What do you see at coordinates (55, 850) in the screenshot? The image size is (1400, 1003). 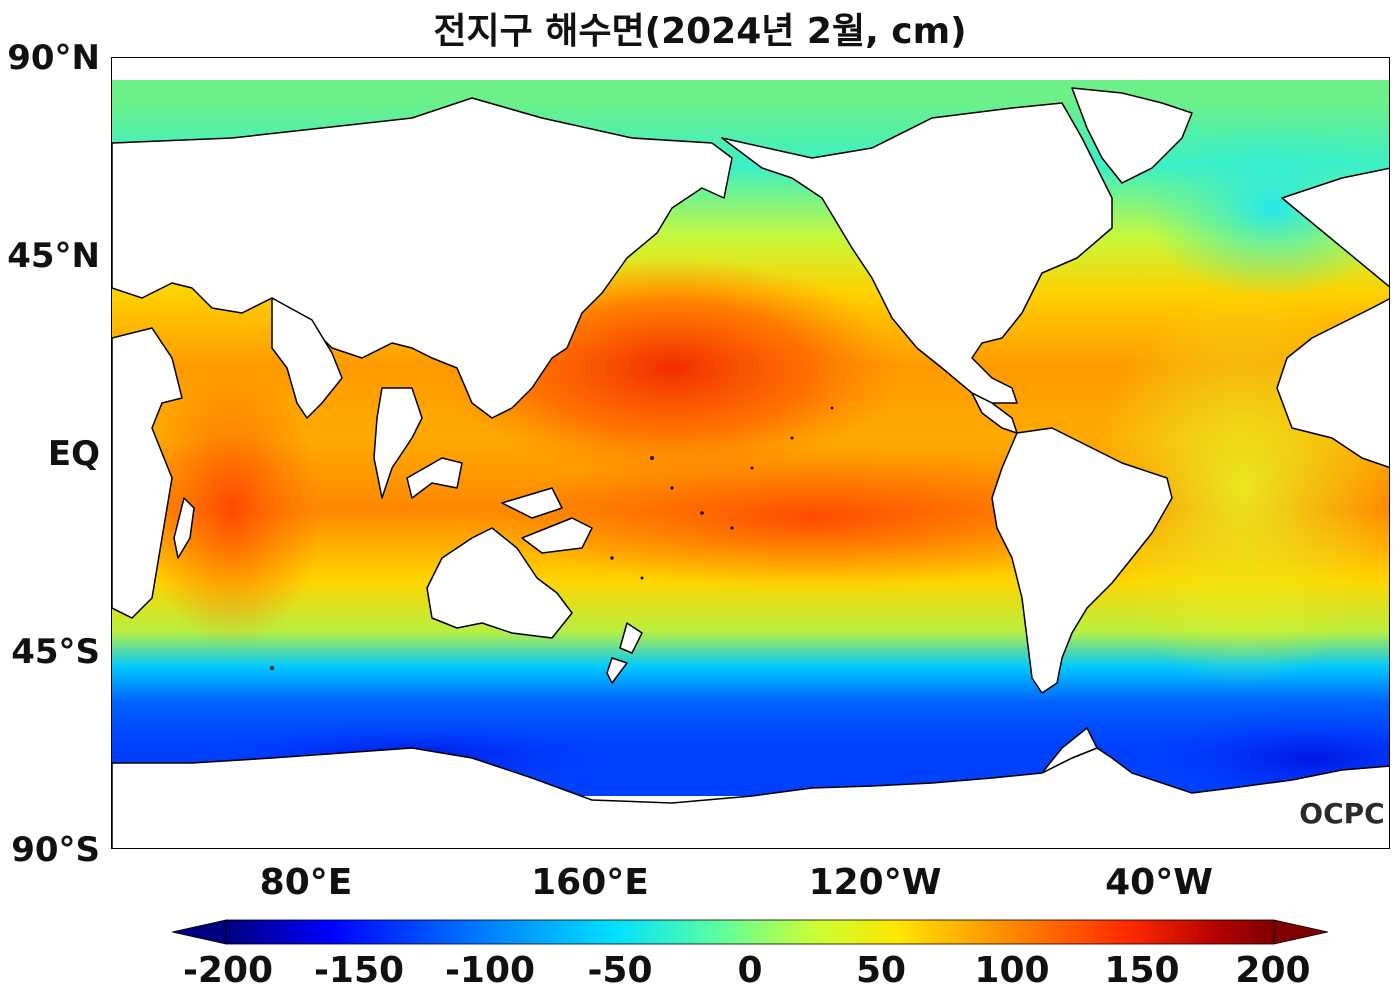 I see `lat-label-90s: 90°S` at bounding box center [55, 850].